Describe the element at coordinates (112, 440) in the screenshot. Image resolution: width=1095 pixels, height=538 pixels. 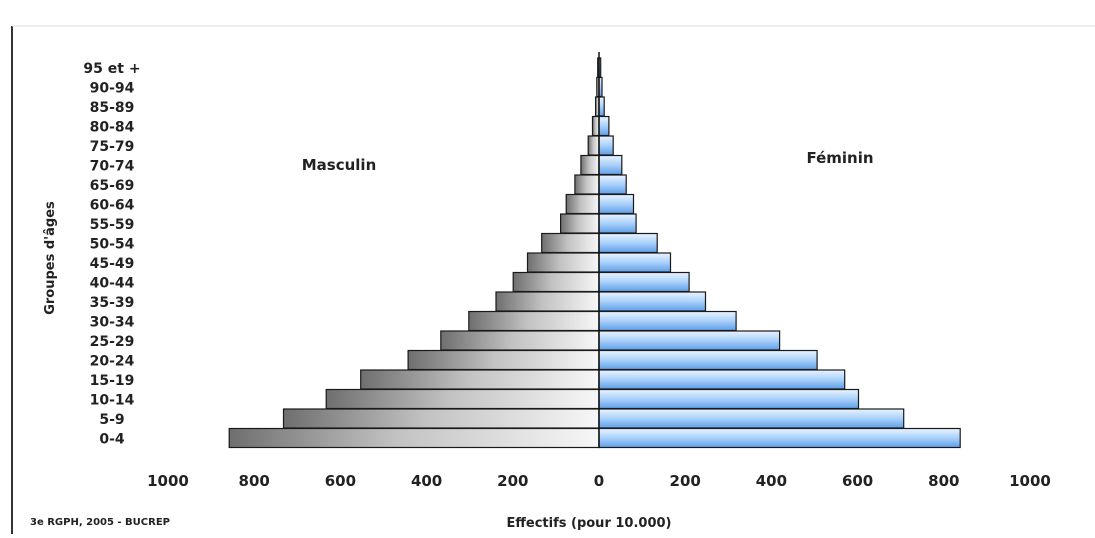
I see `age-group-label: 0-4` at that location.